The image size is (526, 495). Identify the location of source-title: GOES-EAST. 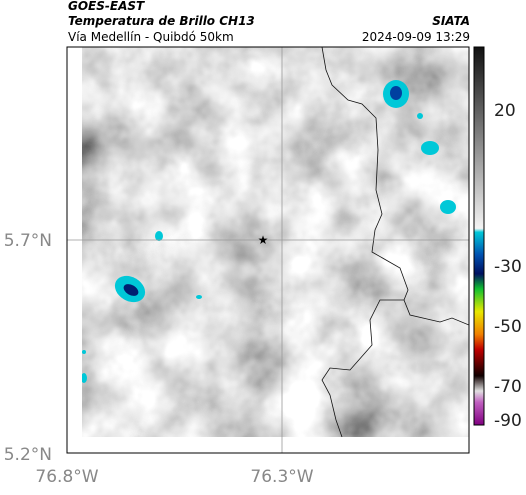
(106, 6).